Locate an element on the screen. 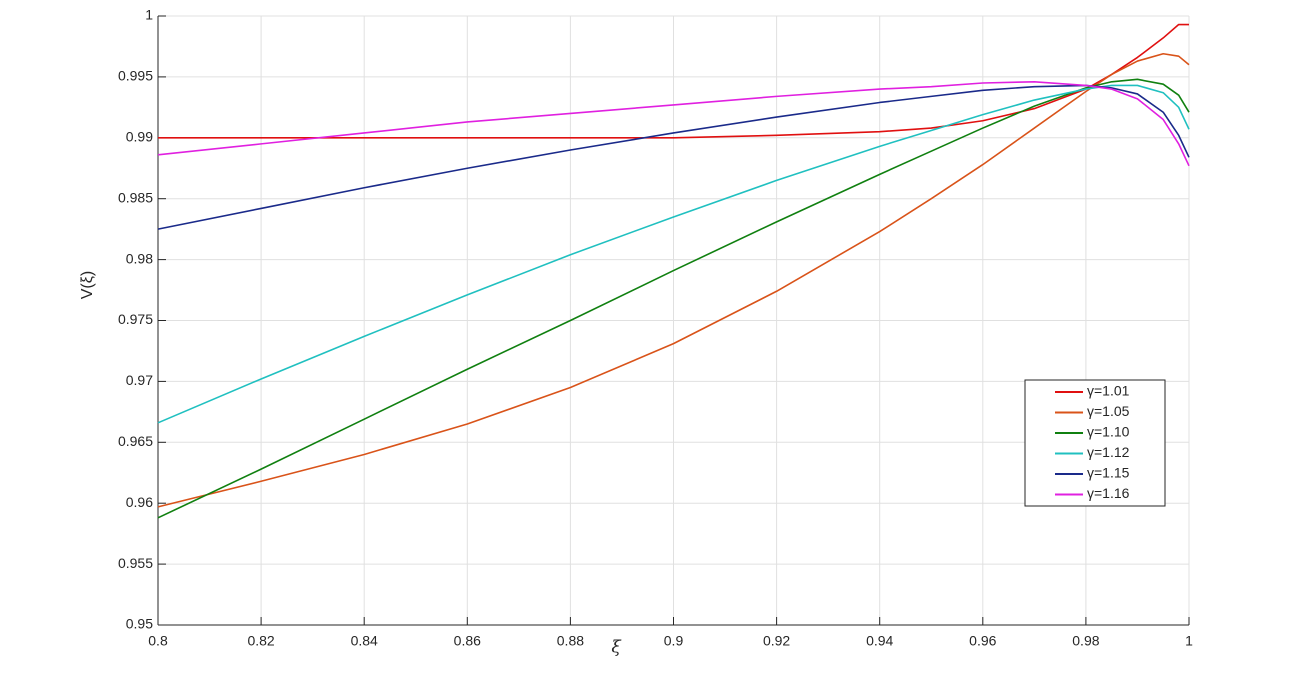 The height and width of the screenshot is (673, 1297). y-tick-label: 0.995 is located at coordinates (135, 76).